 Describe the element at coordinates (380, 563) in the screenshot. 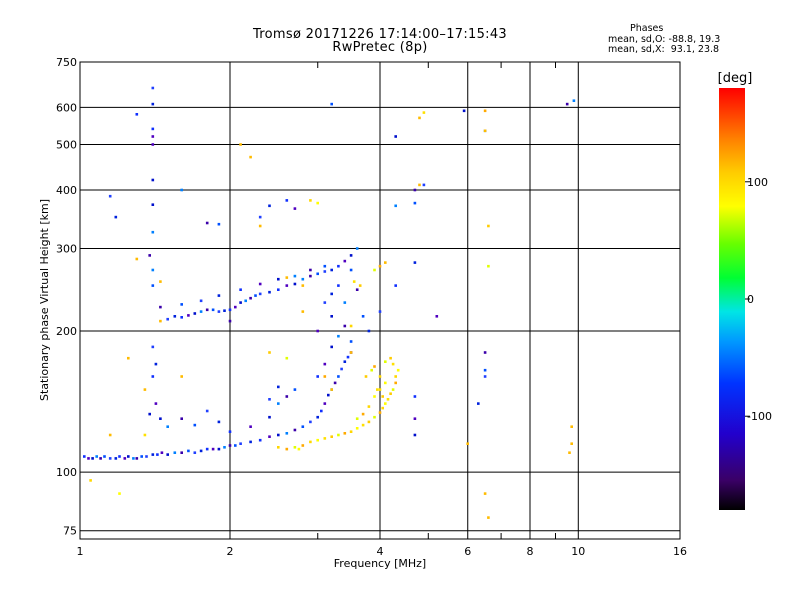

I see `x-axis-label: Frequency [MHz]` at that location.